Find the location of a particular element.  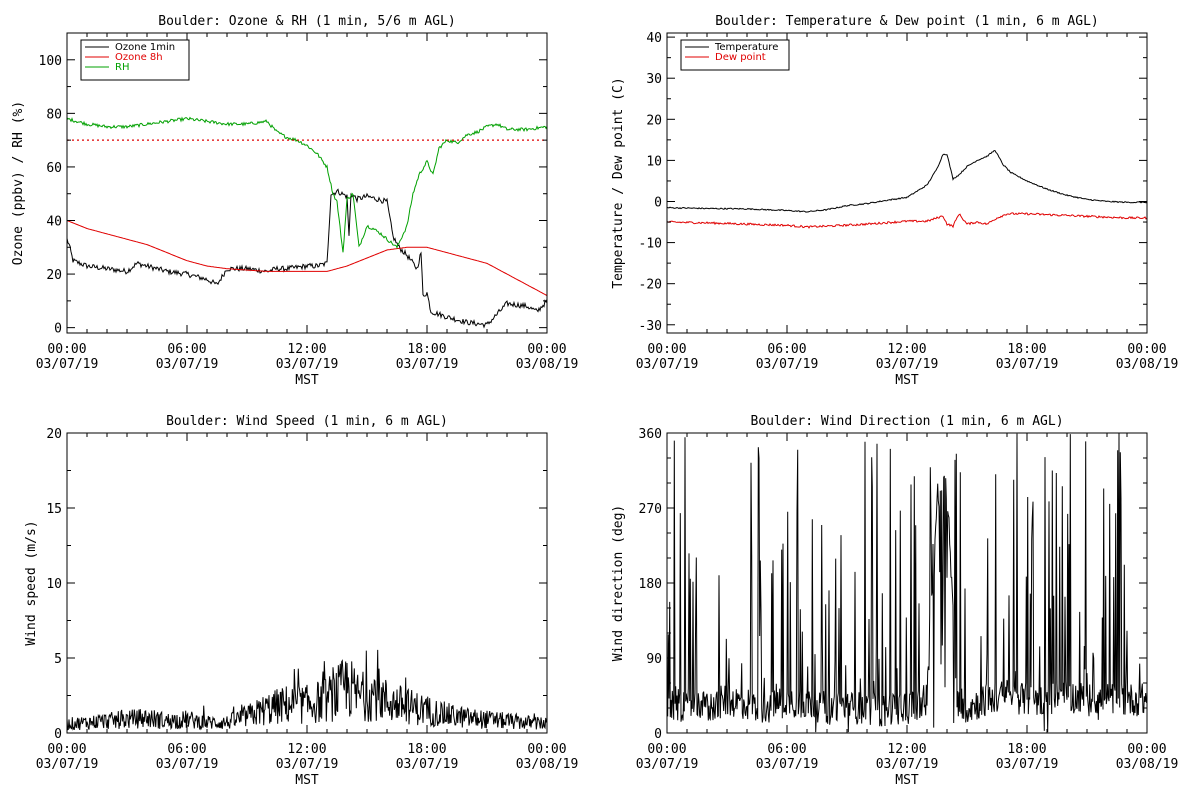

series-temperature-line is located at coordinates (907, 181).